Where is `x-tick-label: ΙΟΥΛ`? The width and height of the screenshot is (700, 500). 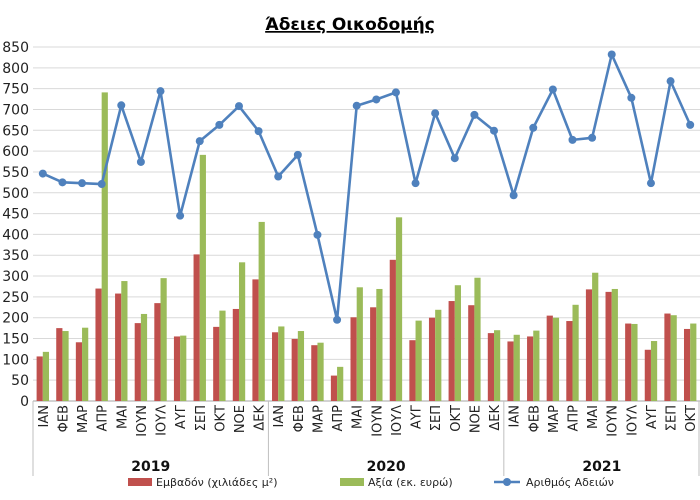 x-tick-label: ΙΟΥΛ is located at coordinates (397, 420).